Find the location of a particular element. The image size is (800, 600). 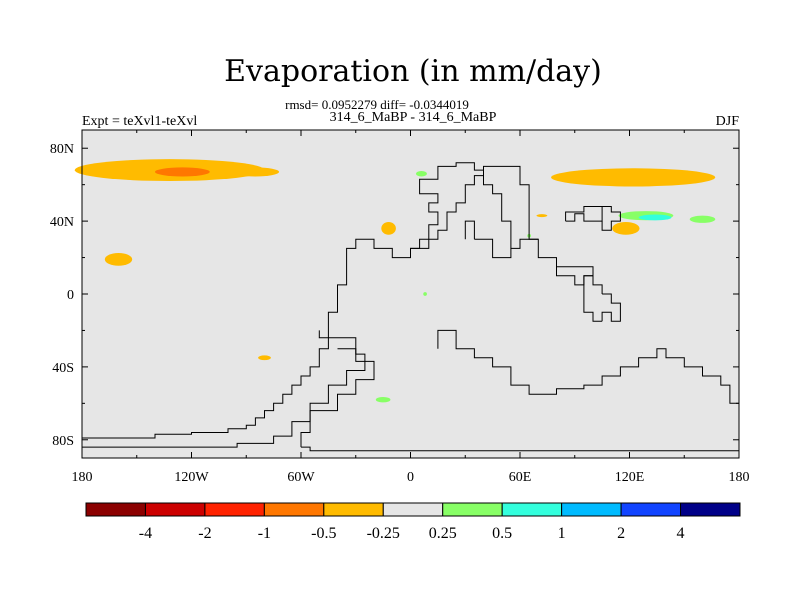

center-label: 314_6_MaBP - 314_6_MaBP is located at coordinates (413, 117).